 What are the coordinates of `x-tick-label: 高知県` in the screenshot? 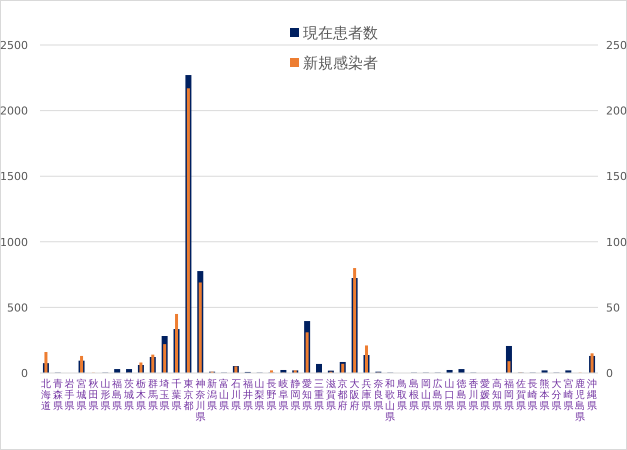 It's located at (497, 395).